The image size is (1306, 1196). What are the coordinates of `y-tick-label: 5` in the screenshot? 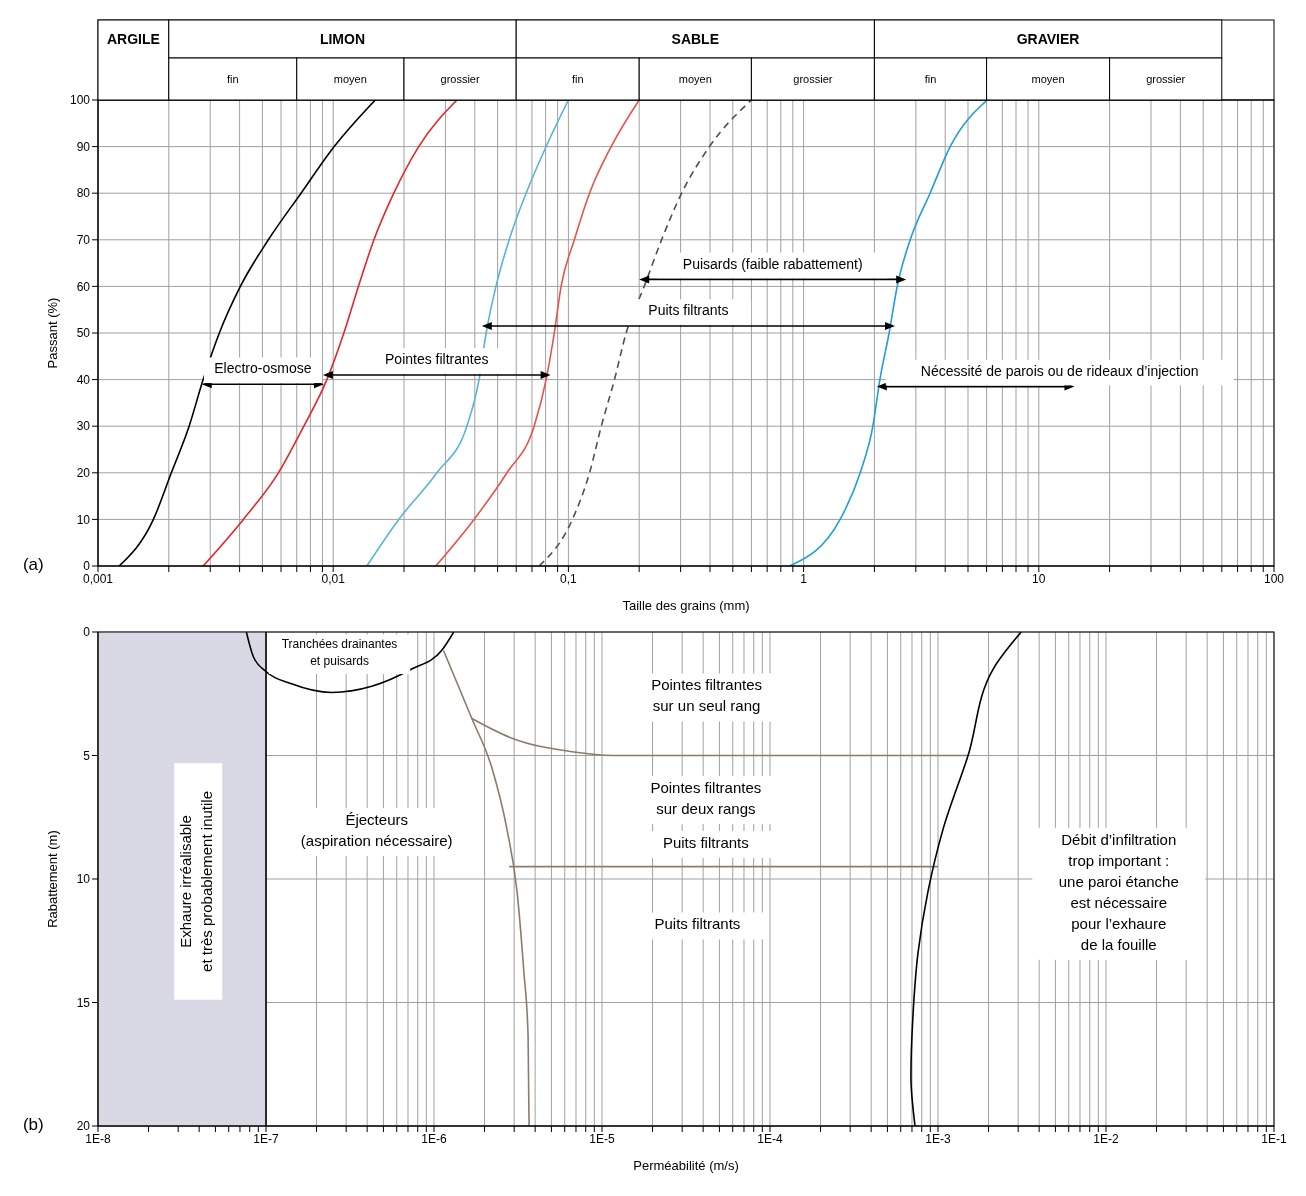 It's located at (87, 755).